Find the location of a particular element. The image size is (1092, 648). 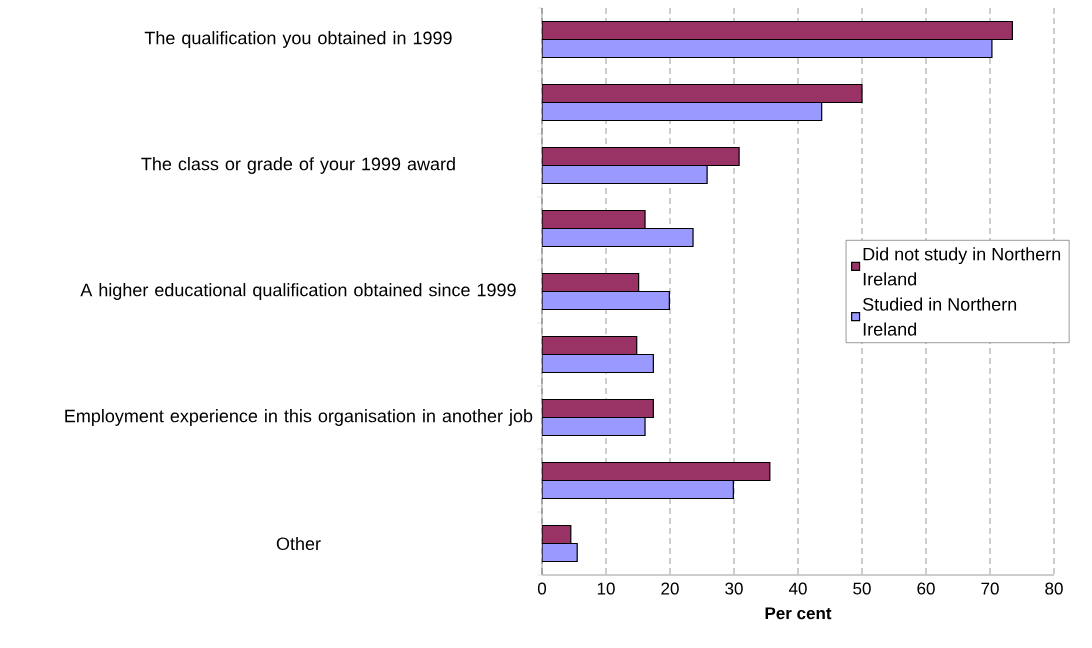

x-axis-title: Per cent is located at coordinates (798, 613).